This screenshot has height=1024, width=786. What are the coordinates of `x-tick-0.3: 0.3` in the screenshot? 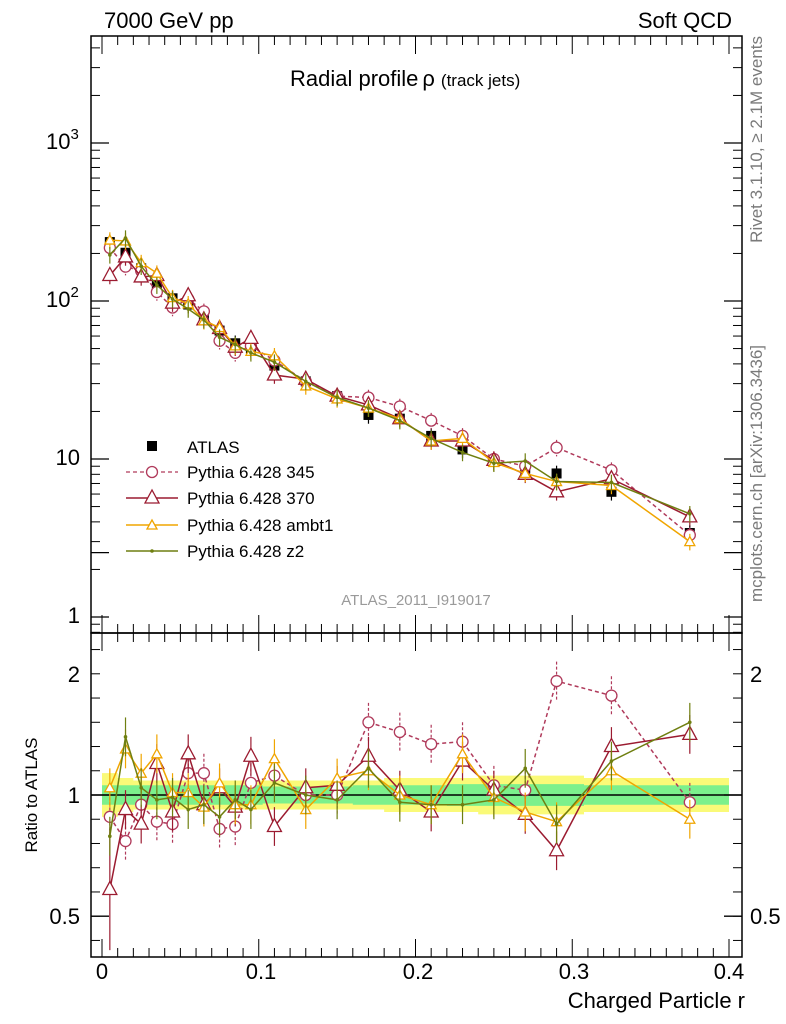 It's located at (574, 971).